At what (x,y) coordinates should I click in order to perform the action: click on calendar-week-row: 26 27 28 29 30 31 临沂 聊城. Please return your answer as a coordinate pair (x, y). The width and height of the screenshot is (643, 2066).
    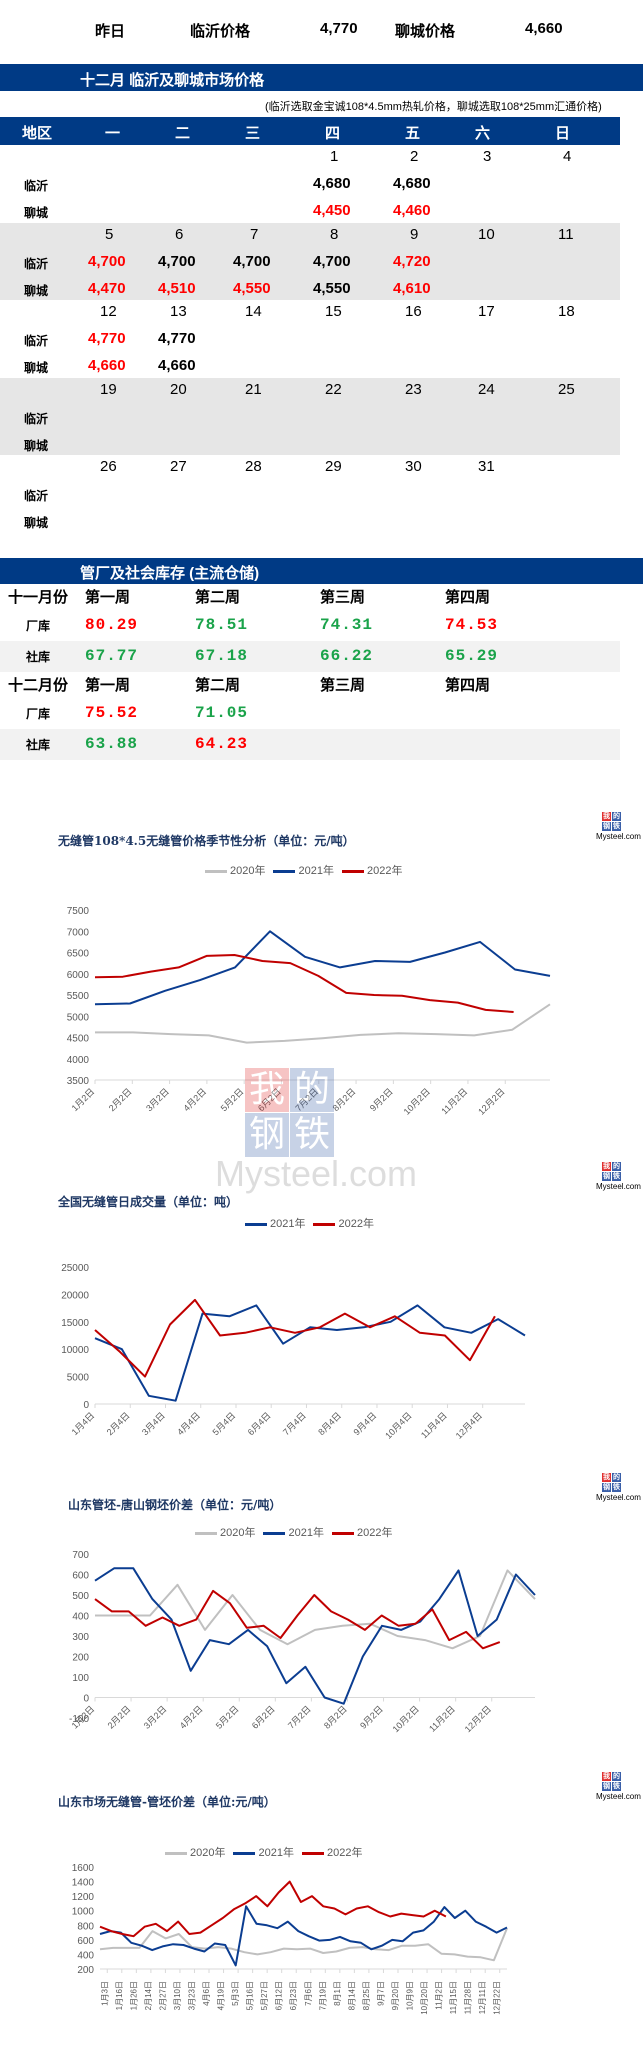
    Looking at the image, I should click on (310, 493).